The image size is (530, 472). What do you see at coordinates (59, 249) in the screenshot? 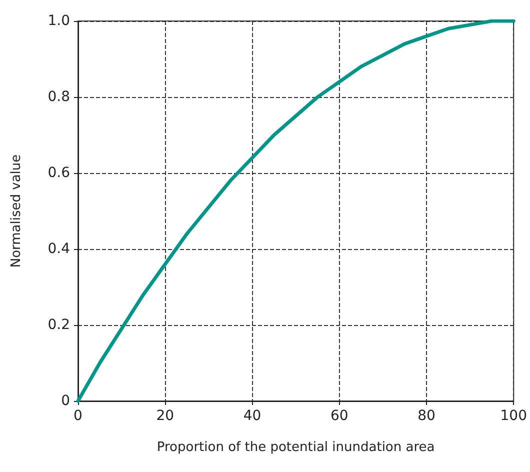
I see `y-tick-label: 0.4` at bounding box center [59, 249].